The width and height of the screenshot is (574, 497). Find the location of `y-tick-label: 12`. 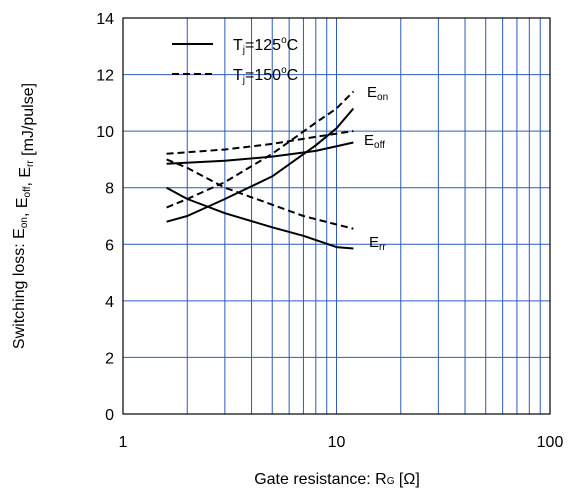

y-tick-label: 12 is located at coordinates (105, 76).